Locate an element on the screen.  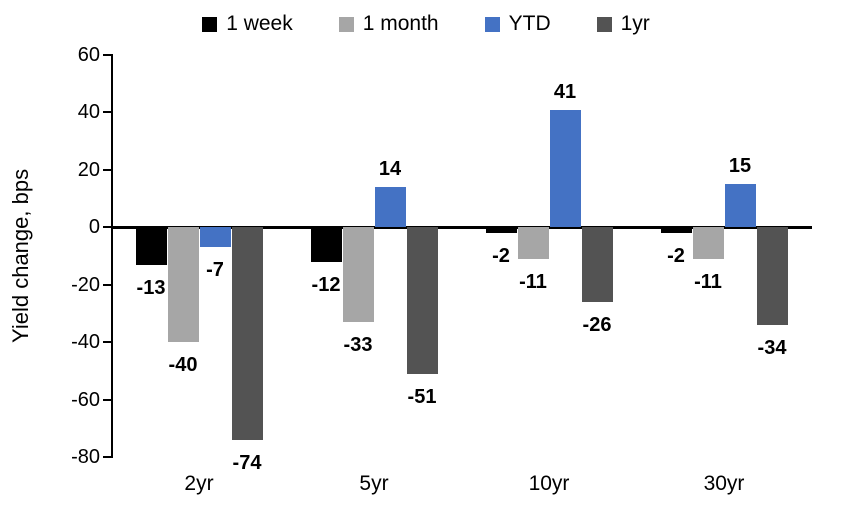
bar-ytd-2yr is located at coordinates (215, 237).